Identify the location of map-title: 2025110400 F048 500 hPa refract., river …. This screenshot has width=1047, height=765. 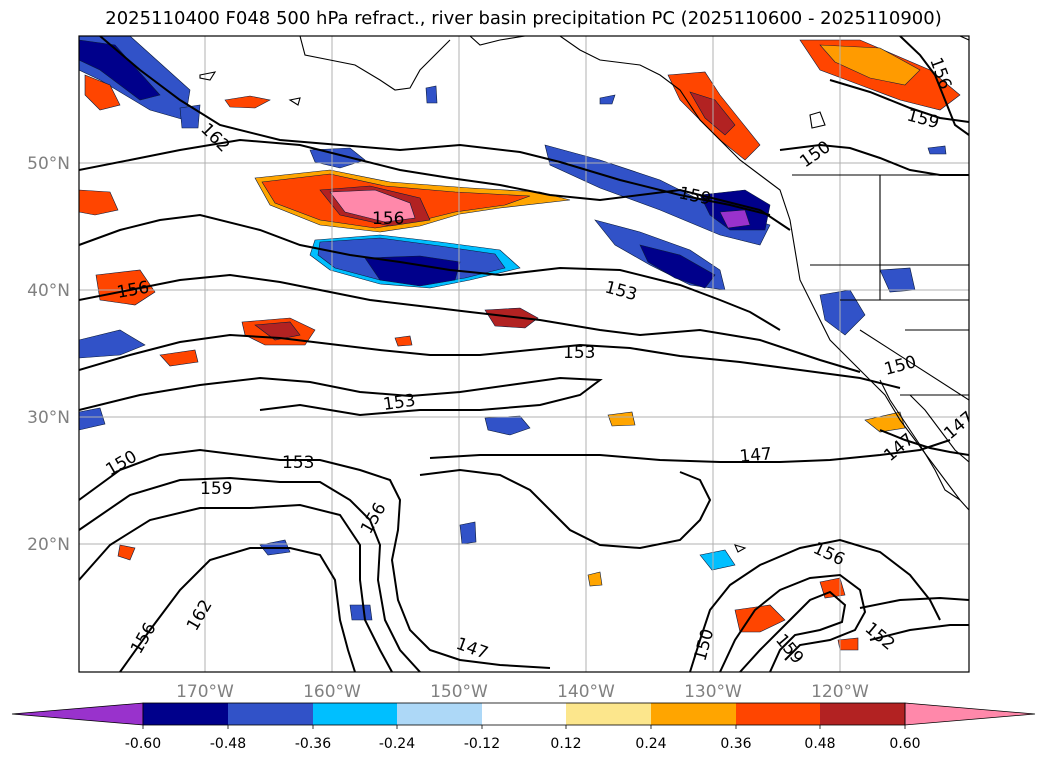
(523, 18).